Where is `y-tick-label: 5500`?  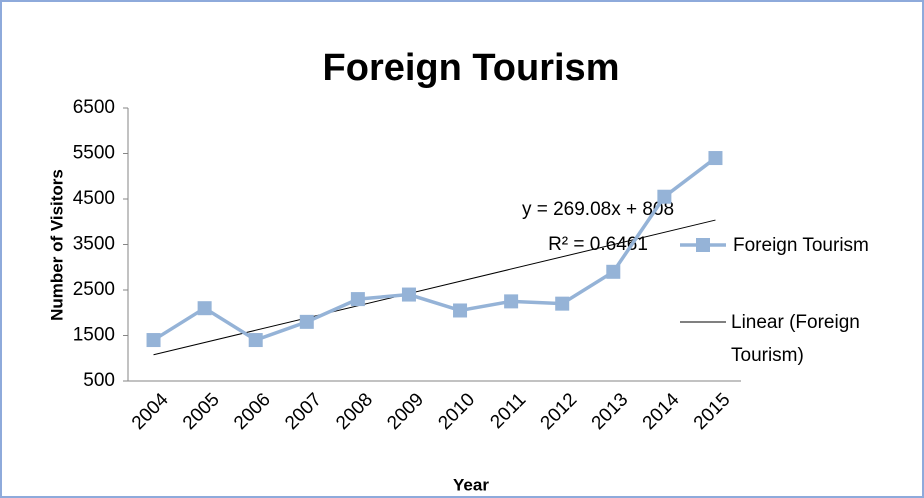 y-tick-label: 5500 is located at coordinates (94, 153).